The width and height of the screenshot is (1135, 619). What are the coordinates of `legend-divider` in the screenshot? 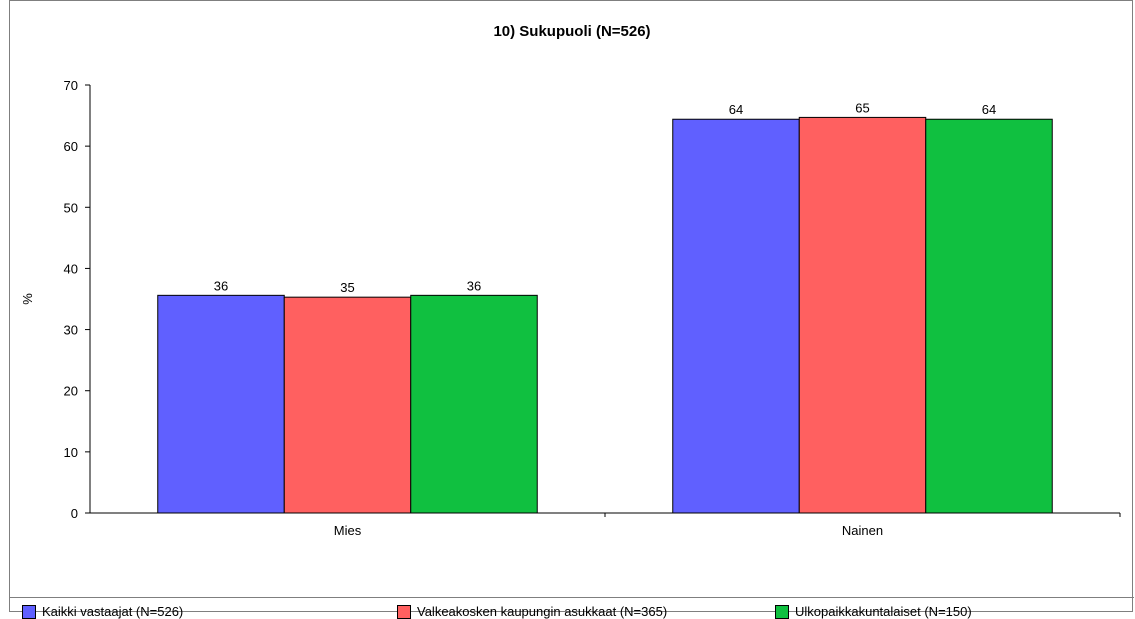 It's located at (572, 597).